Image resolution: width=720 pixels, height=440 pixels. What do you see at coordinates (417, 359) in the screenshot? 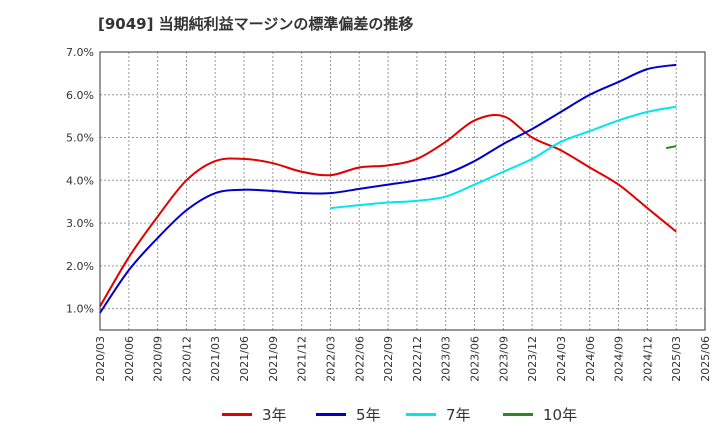
I see `x-tick-label: 2022/12` at bounding box center [417, 359].